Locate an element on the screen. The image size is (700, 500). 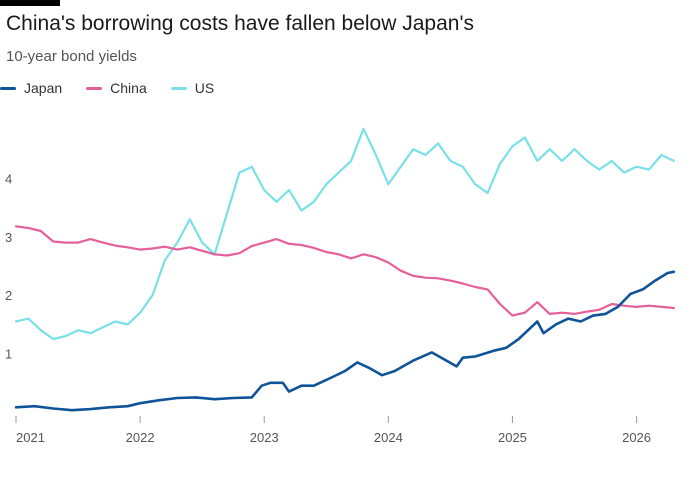
x-tick-label-2024: 2024 is located at coordinates (388, 437).